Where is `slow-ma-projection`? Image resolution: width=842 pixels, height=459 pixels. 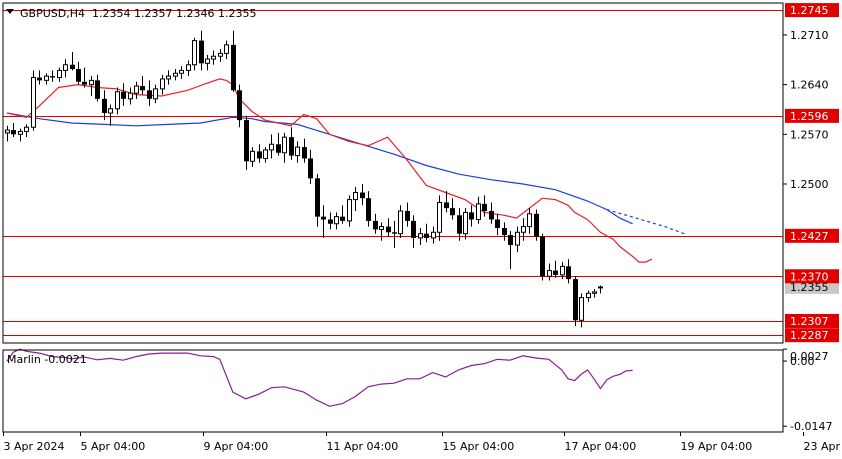 slow-ma-projection is located at coordinates (645, 222).